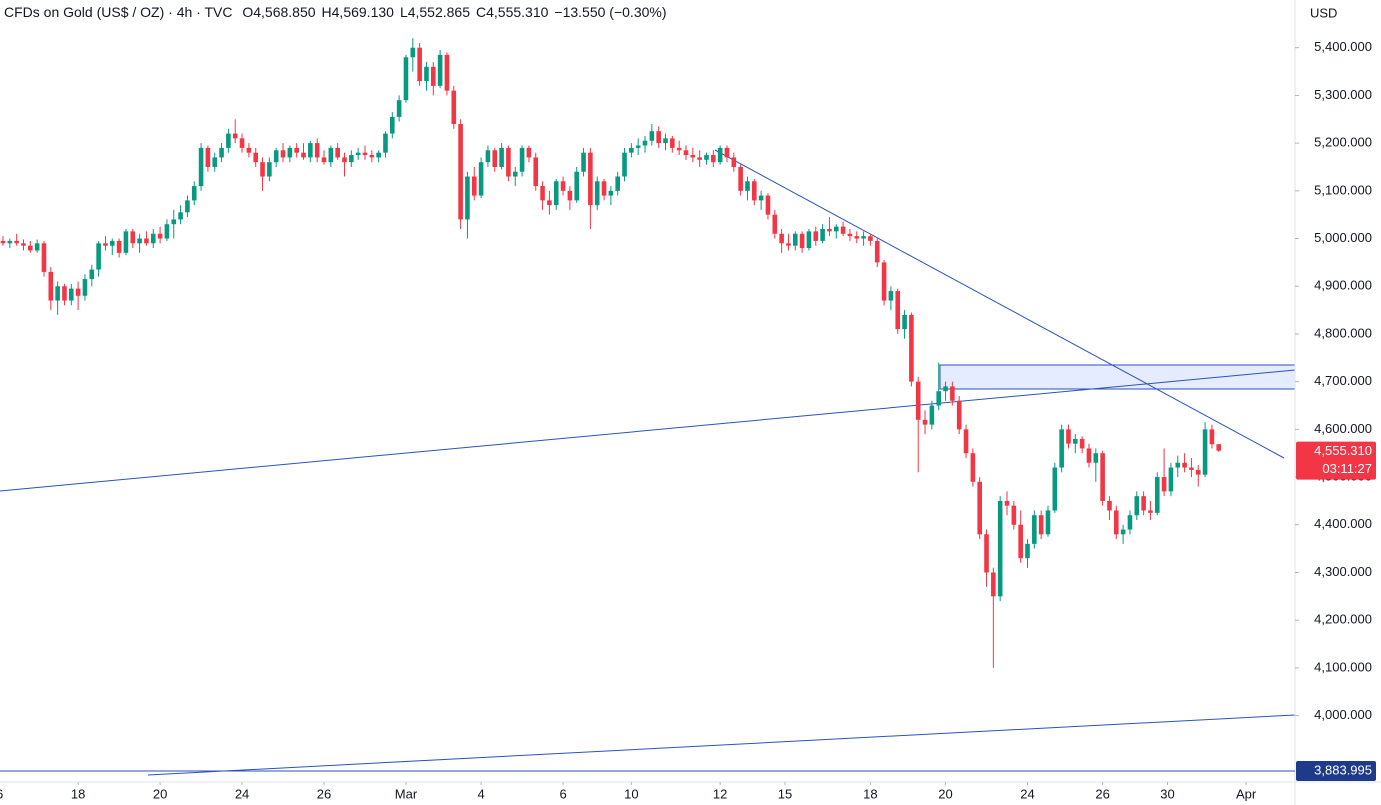 This screenshot has width=1381, height=805. Describe the element at coordinates (160, 793) in the screenshot. I see `x-tick-label: 20` at that location.